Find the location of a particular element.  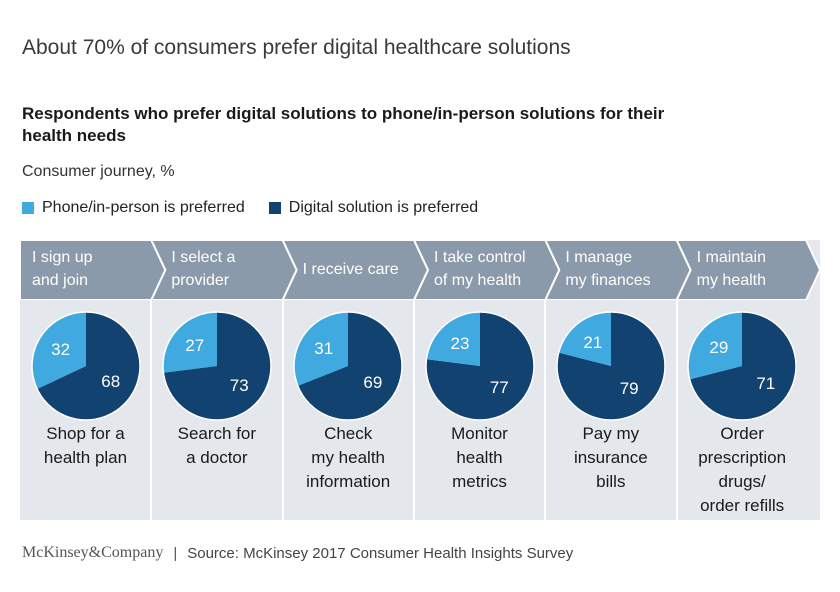

stage-label-line: of my health is located at coordinates (477, 280).